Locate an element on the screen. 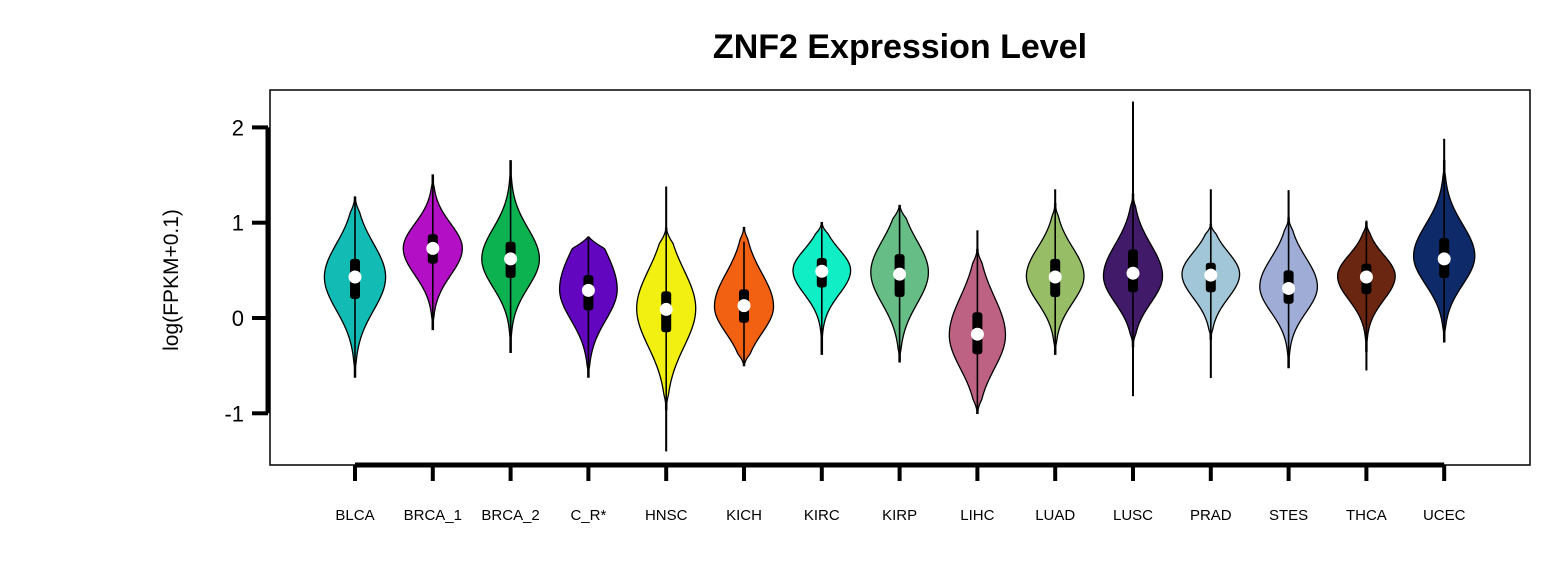 The width and height of the screenshot is (1560, 586). chart-title: ZNF2 Expression Level is located at coordinates (900, 47).